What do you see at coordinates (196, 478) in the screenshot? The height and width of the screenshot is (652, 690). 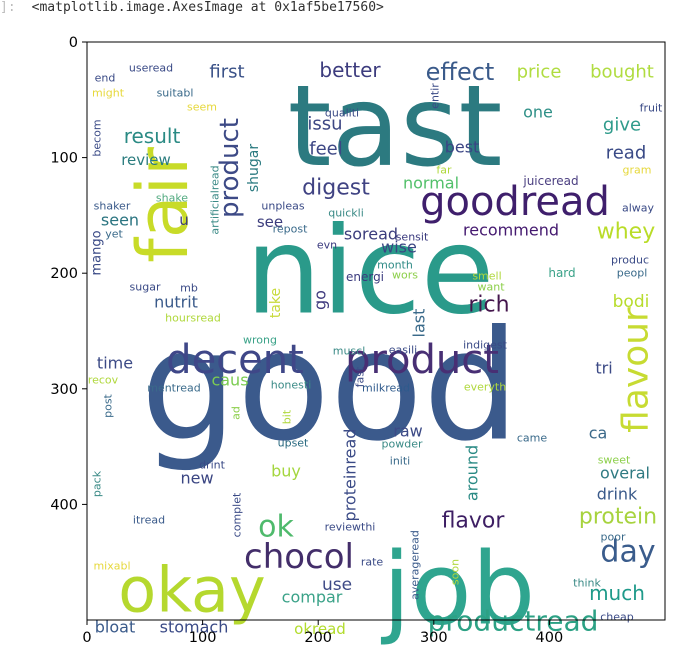 I see `word-new: new` at bounding box center [196, 478].